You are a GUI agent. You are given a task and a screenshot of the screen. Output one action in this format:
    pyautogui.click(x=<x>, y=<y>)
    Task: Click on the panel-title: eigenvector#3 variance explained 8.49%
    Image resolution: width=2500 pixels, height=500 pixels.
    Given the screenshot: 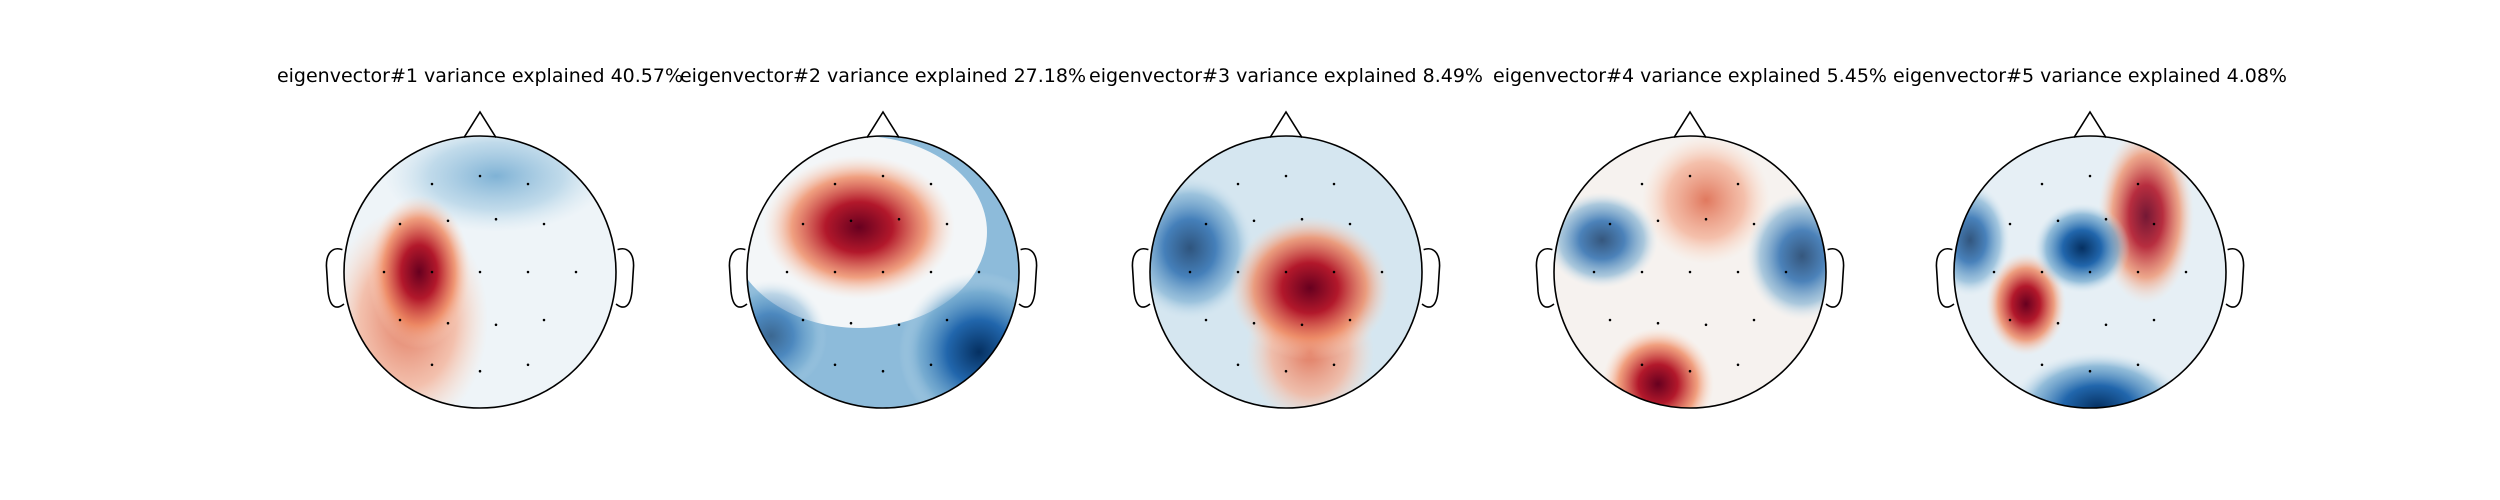 What is the action you would take?
    pyautogui.click(x=1286, y=76)
    